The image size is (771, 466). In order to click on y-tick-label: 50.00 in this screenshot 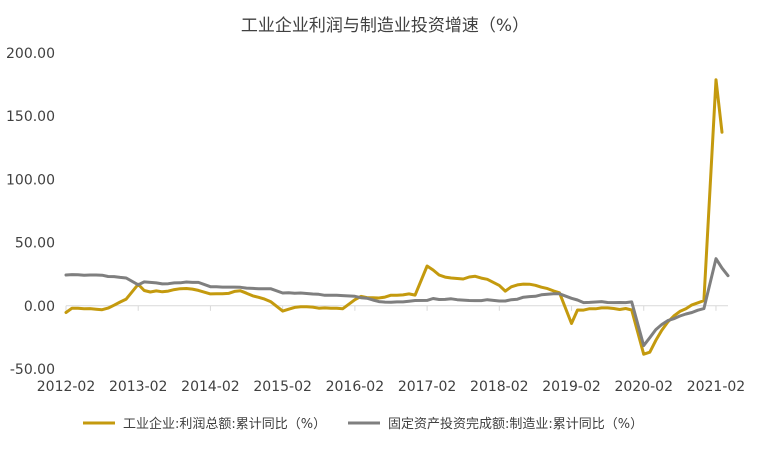, I will do `click(35, 244)`.